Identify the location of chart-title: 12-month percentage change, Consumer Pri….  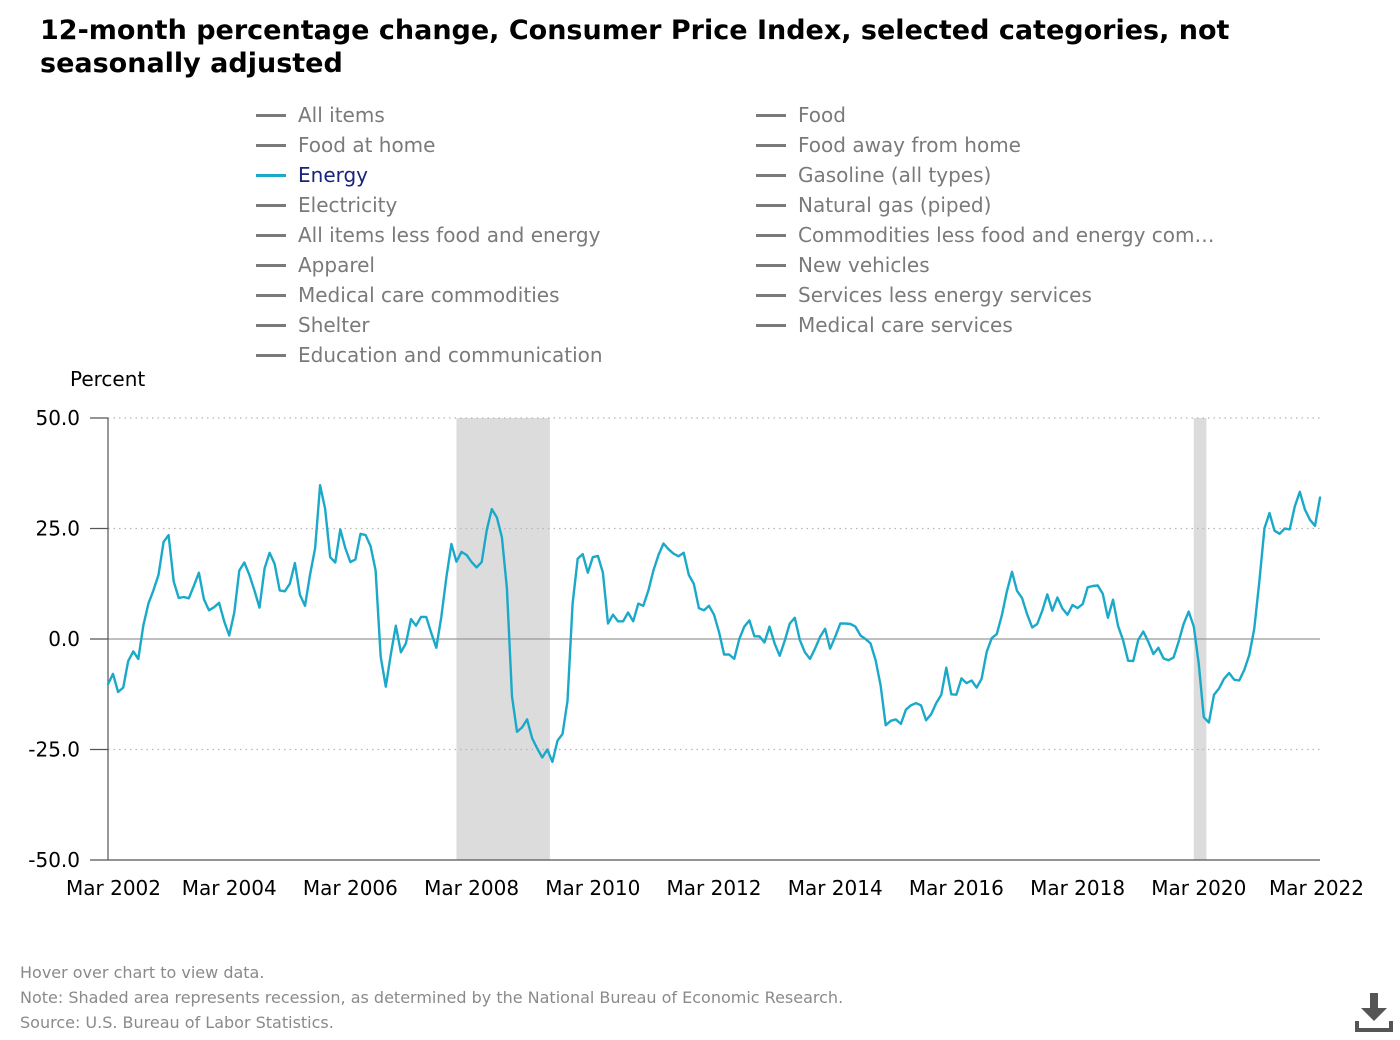
(635, 47).